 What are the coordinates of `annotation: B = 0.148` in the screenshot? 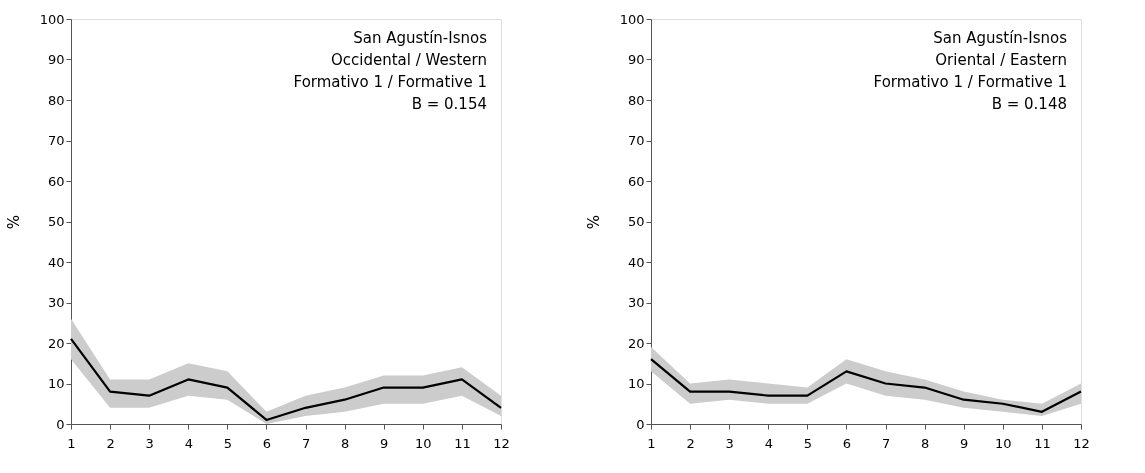 It's located at (1029, 104).